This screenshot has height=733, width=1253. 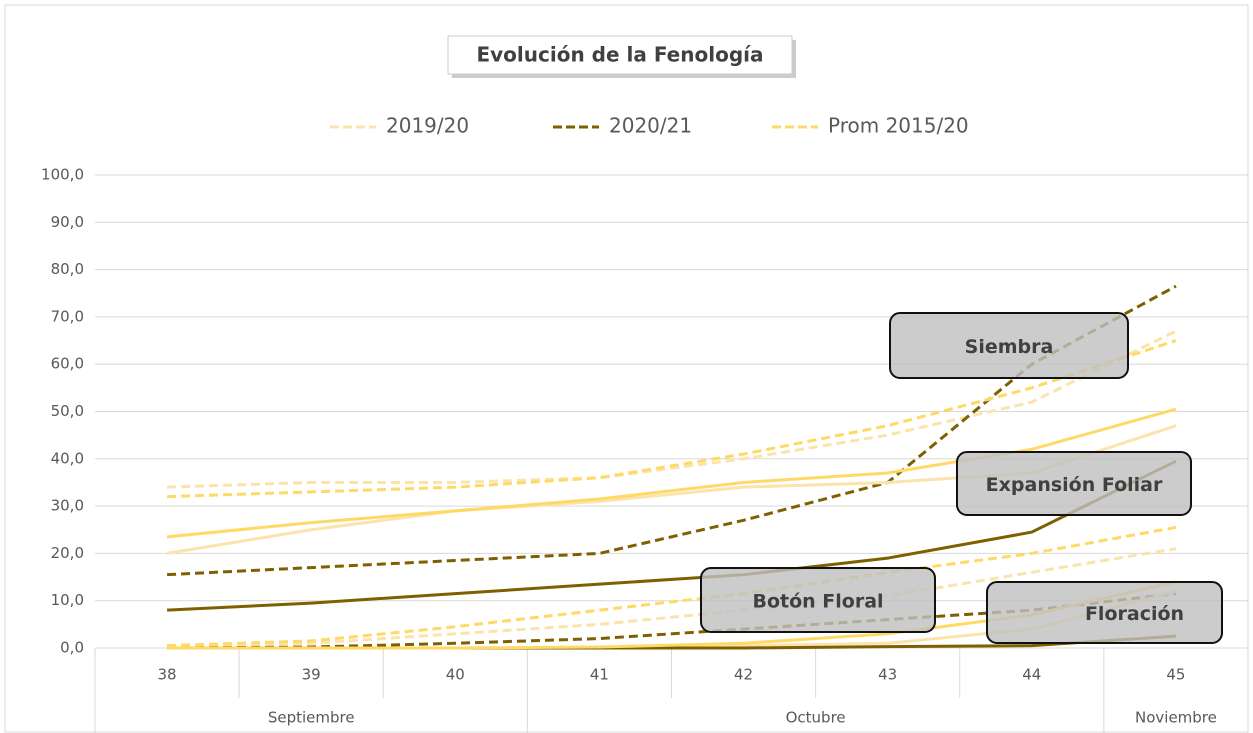 I want to click on title-box, so click(x=620, y=55).